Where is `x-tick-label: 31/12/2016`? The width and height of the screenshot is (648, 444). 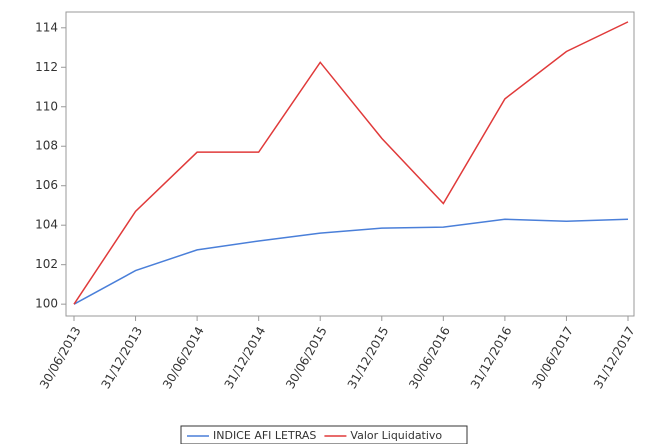 x-tick-label: 31/12/2016 is located at coordinates (491, 357).